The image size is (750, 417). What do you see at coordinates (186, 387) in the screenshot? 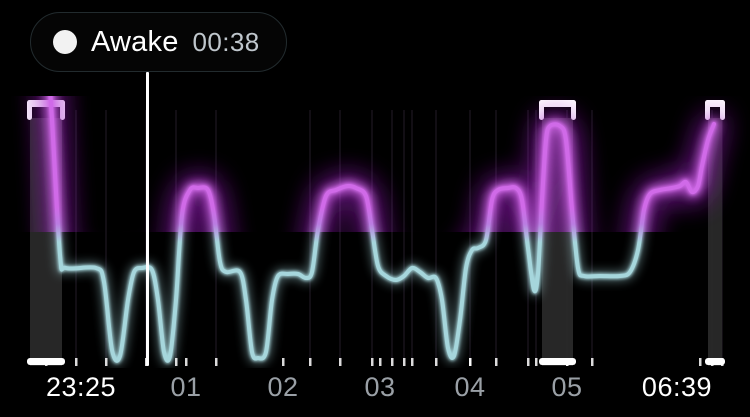
I see `x-axis-label: 01` at bounding box center [186, 387].